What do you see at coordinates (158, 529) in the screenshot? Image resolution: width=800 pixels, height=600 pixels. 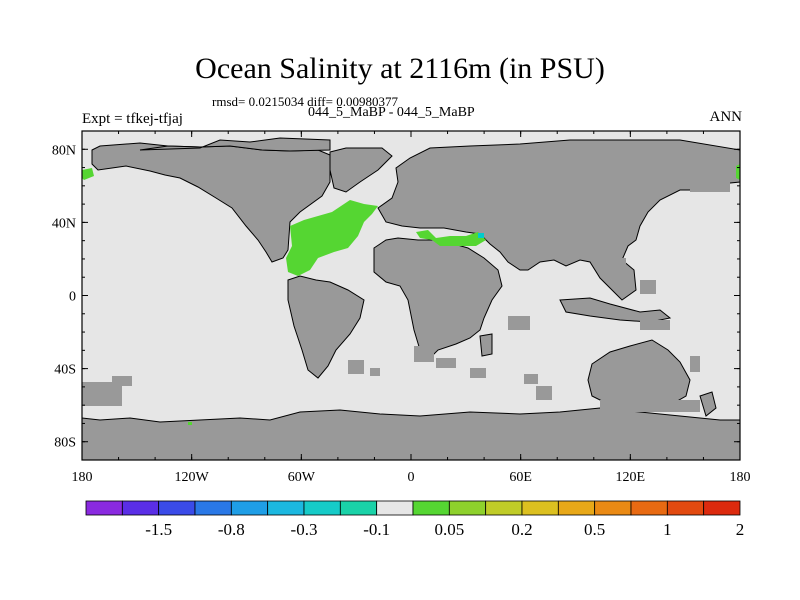 I see `colorbar-label: -1.5` at bounding box center [158, 529].